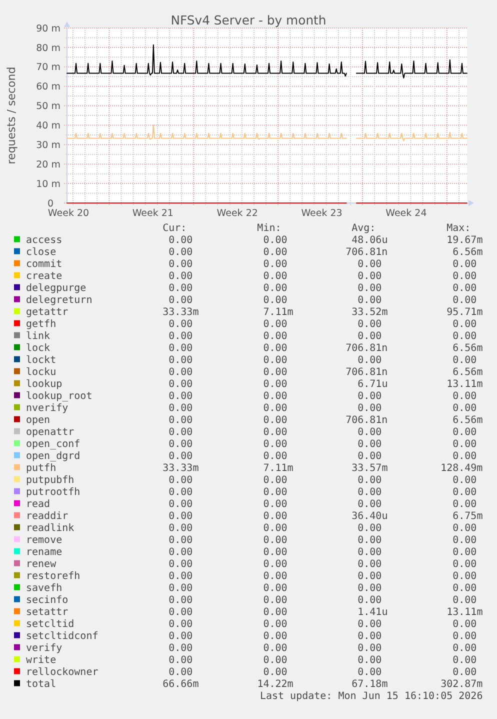 This screenshot has height=719, width=497. I want to click on text: 33.33m, so click(180, 312).